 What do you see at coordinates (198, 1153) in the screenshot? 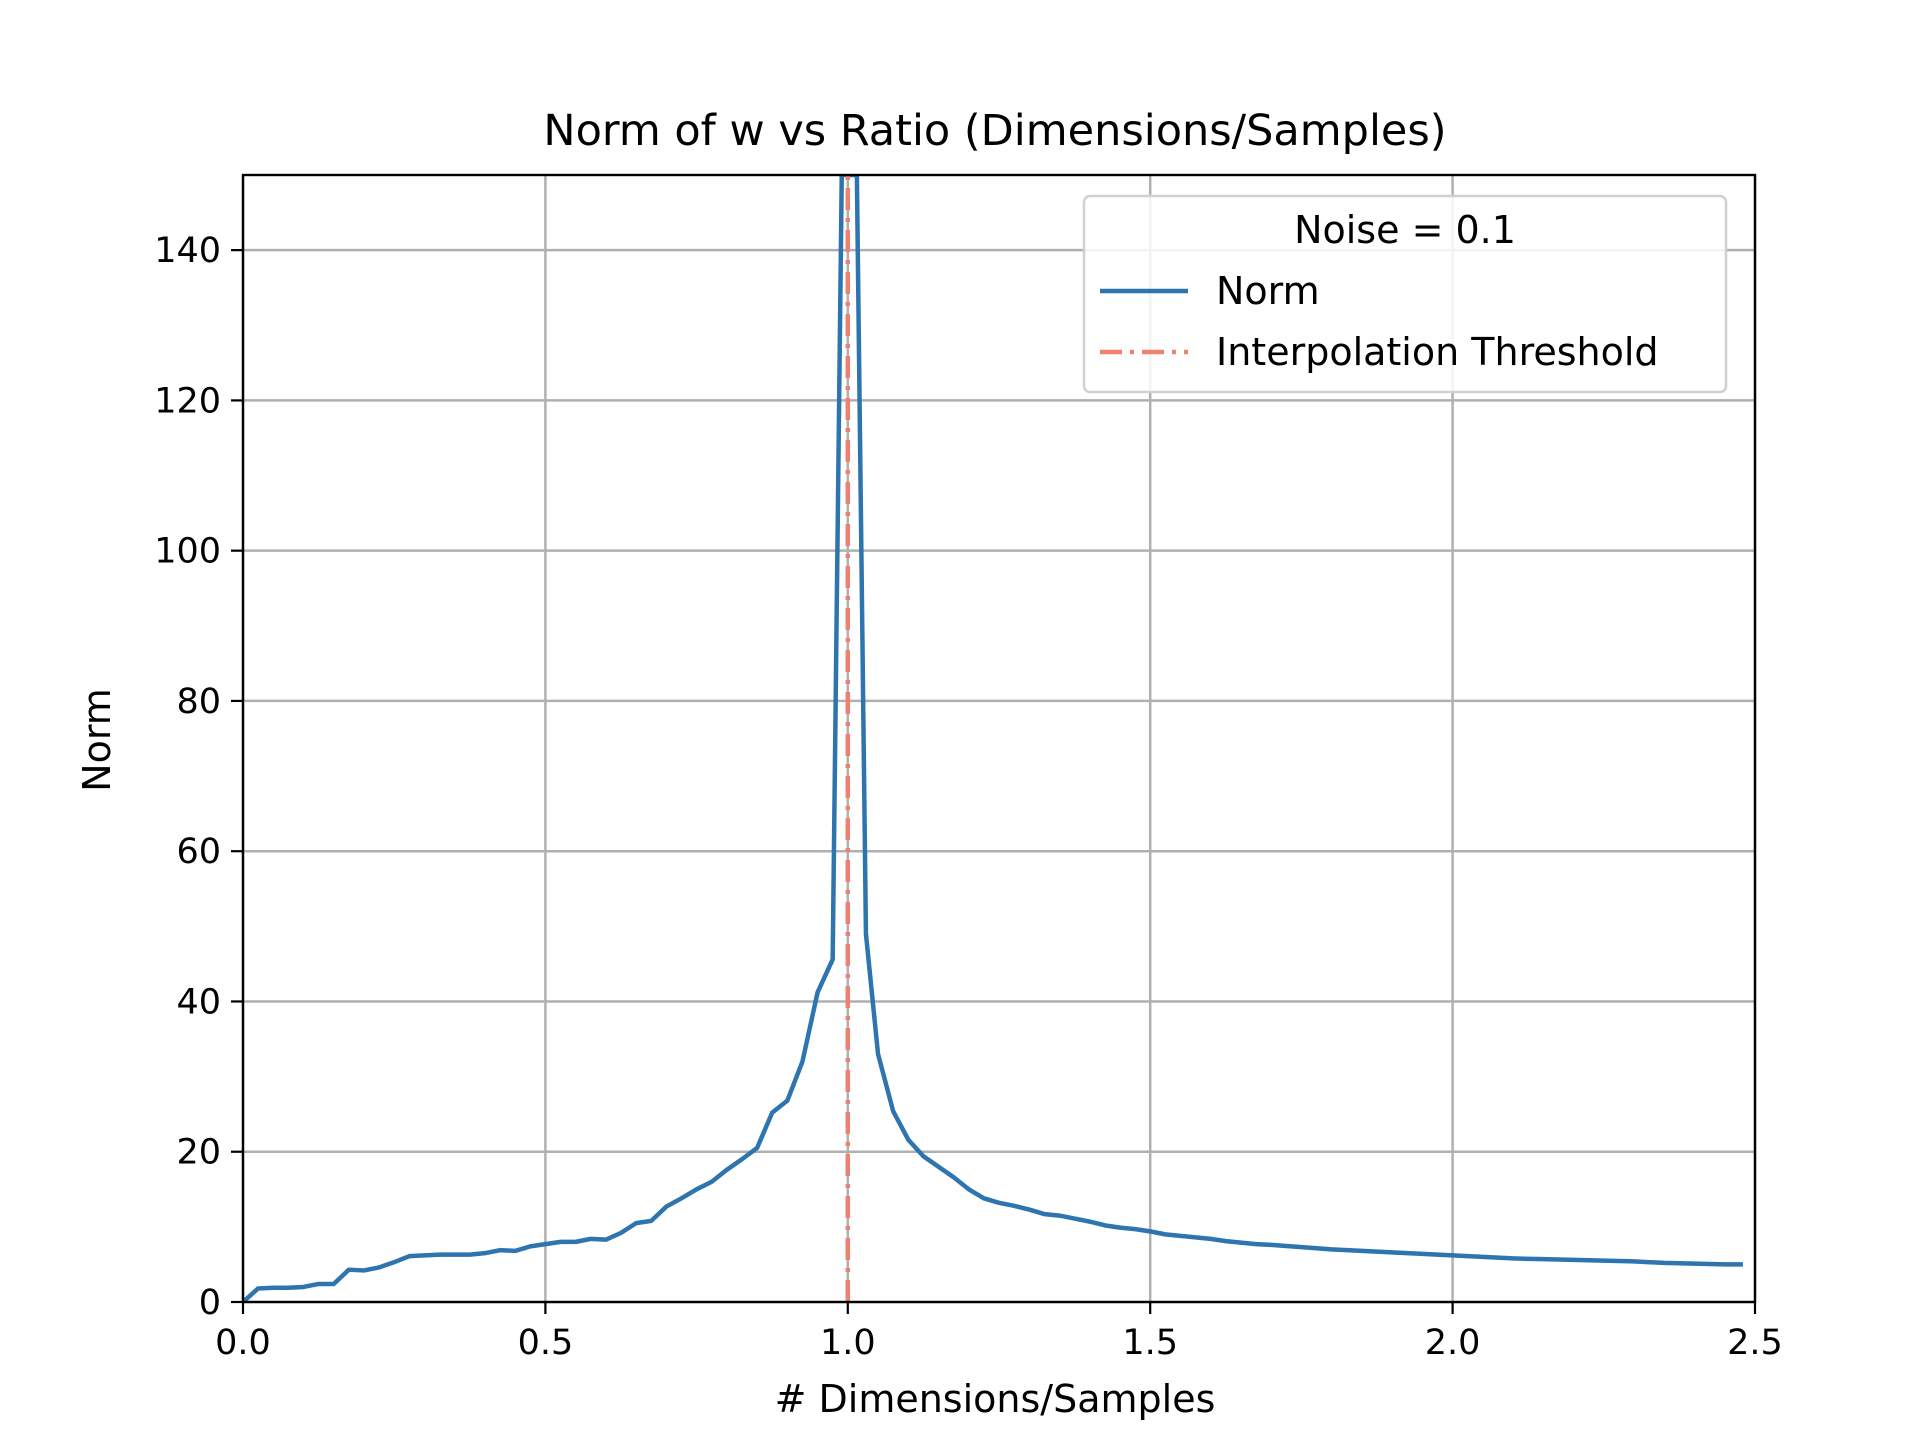
I see `y-tick-label: 20` at bounding box center [198, 1153].